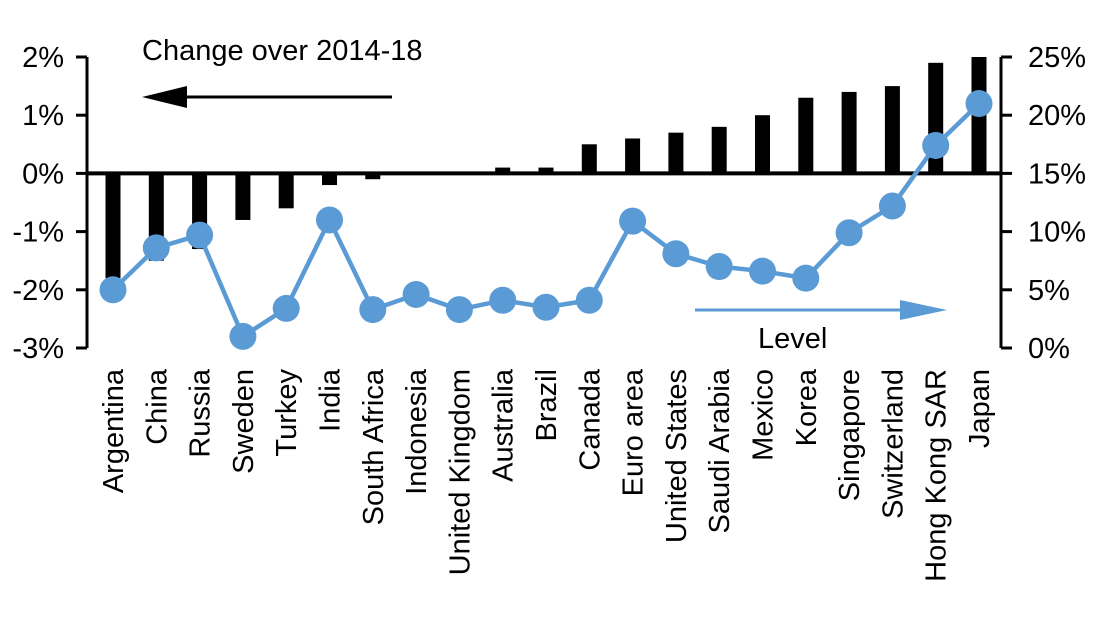  Describe the element at coordinates (417, 431) in the screenshot. I see `x-axis-label: Indonesia` at that location.